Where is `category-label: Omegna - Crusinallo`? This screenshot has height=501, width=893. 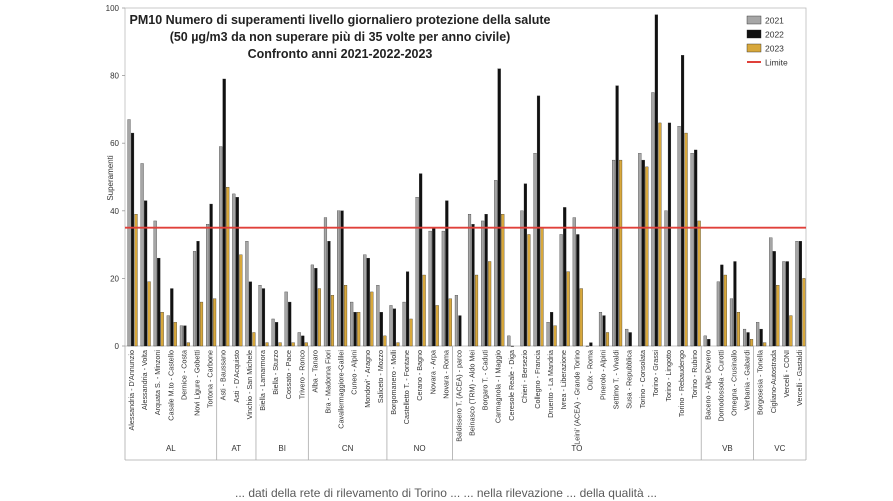 category-label: Omegna - Crusinallo is located at coordinates (733, 383).